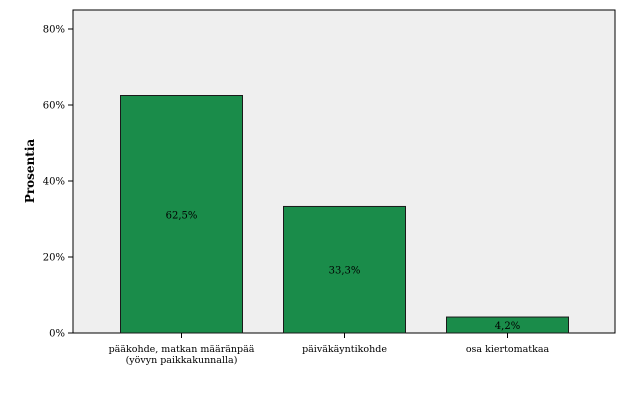 This screenshot has height=415, width=629. What do you see at coordinates (182, 349) in the screenshot?
I see `x-category-label-line: pääkohde, matkan määränpää` at bounding box center [182, 349].